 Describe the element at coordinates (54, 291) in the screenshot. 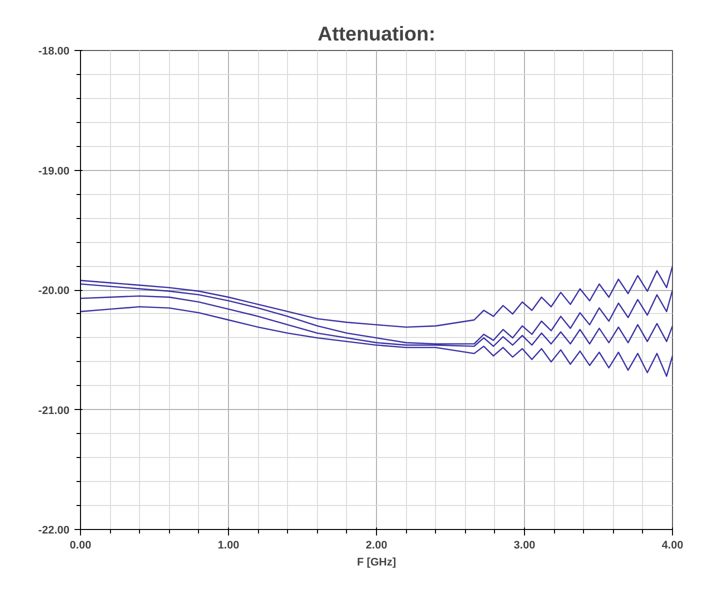

I see `y-tick-label: -20.00` at that location.